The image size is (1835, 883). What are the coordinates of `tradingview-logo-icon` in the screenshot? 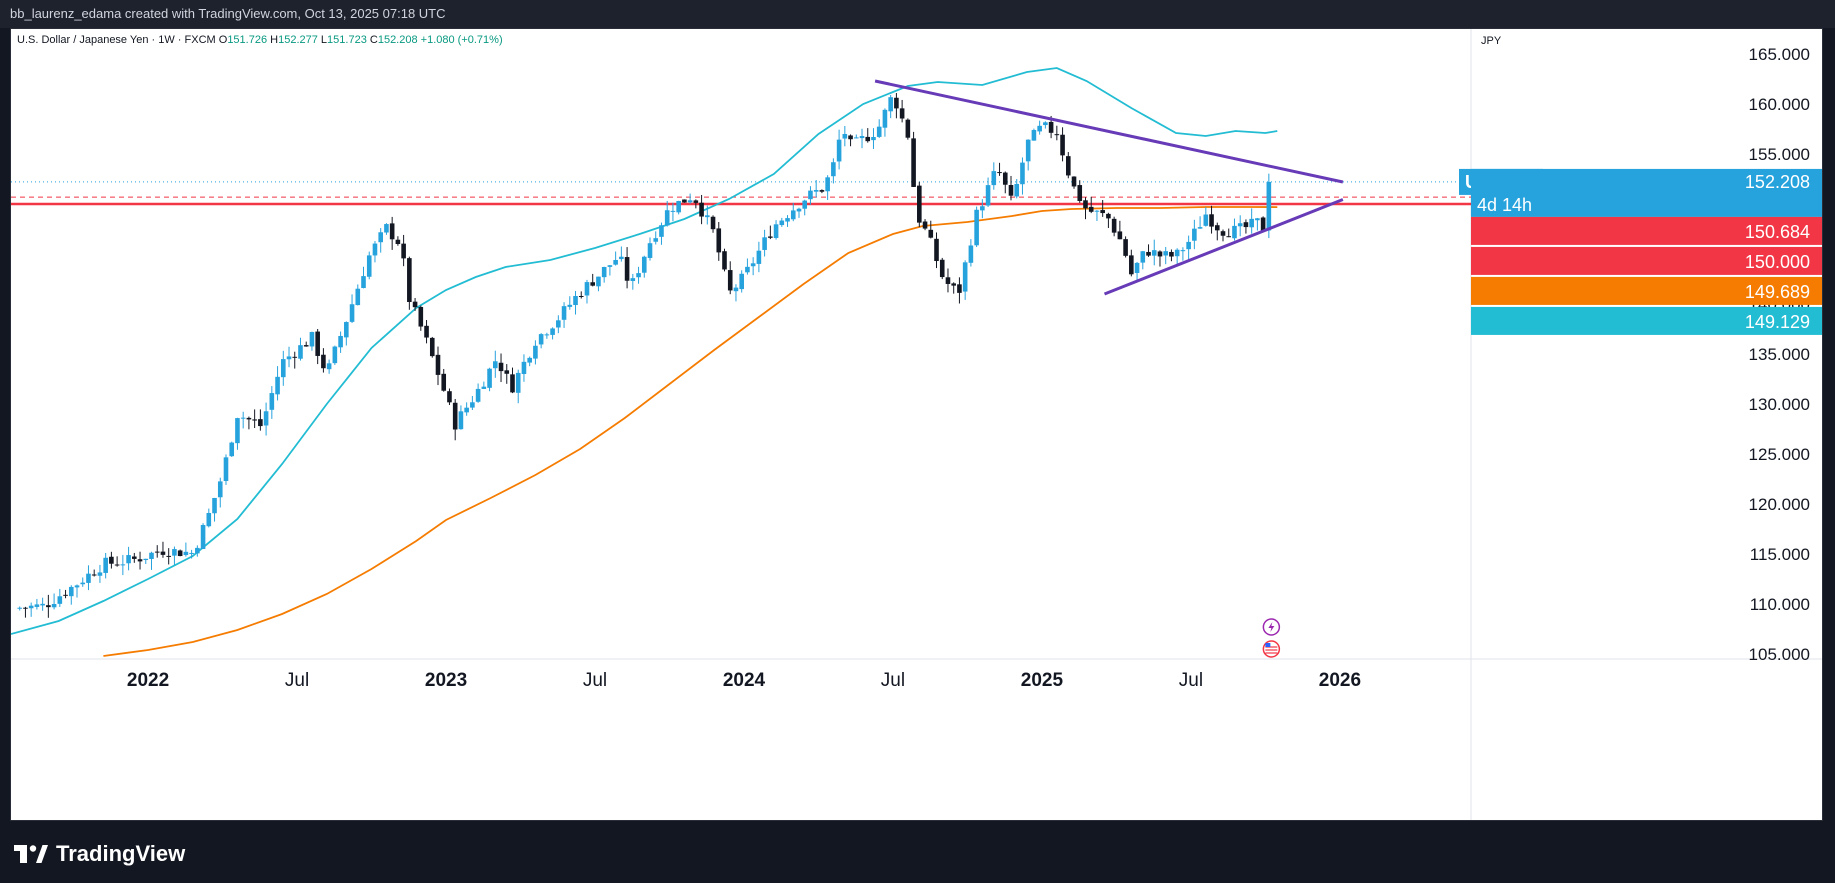 It's located at (31, 854).